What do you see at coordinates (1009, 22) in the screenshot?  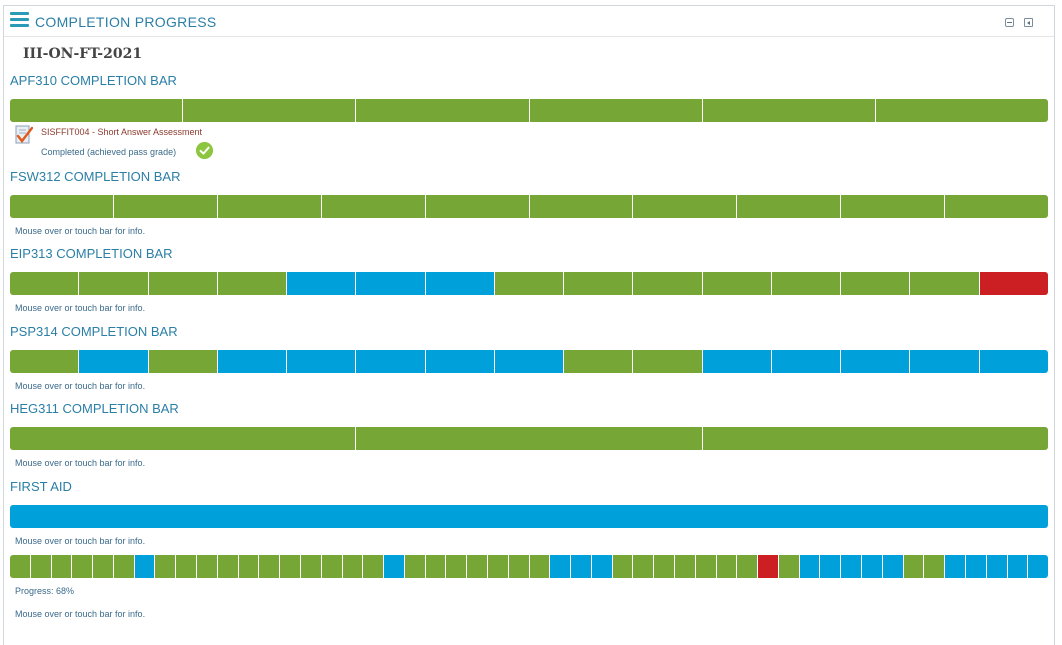 I see `collapse-icon` at bounding box center [1009, 22].